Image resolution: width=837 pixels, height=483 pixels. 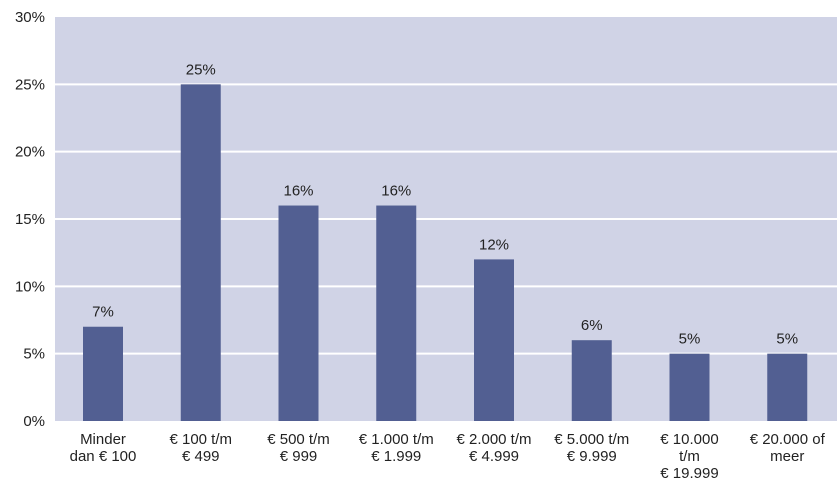 I want to click on data-label: 7%, so click(x=103, y=312).